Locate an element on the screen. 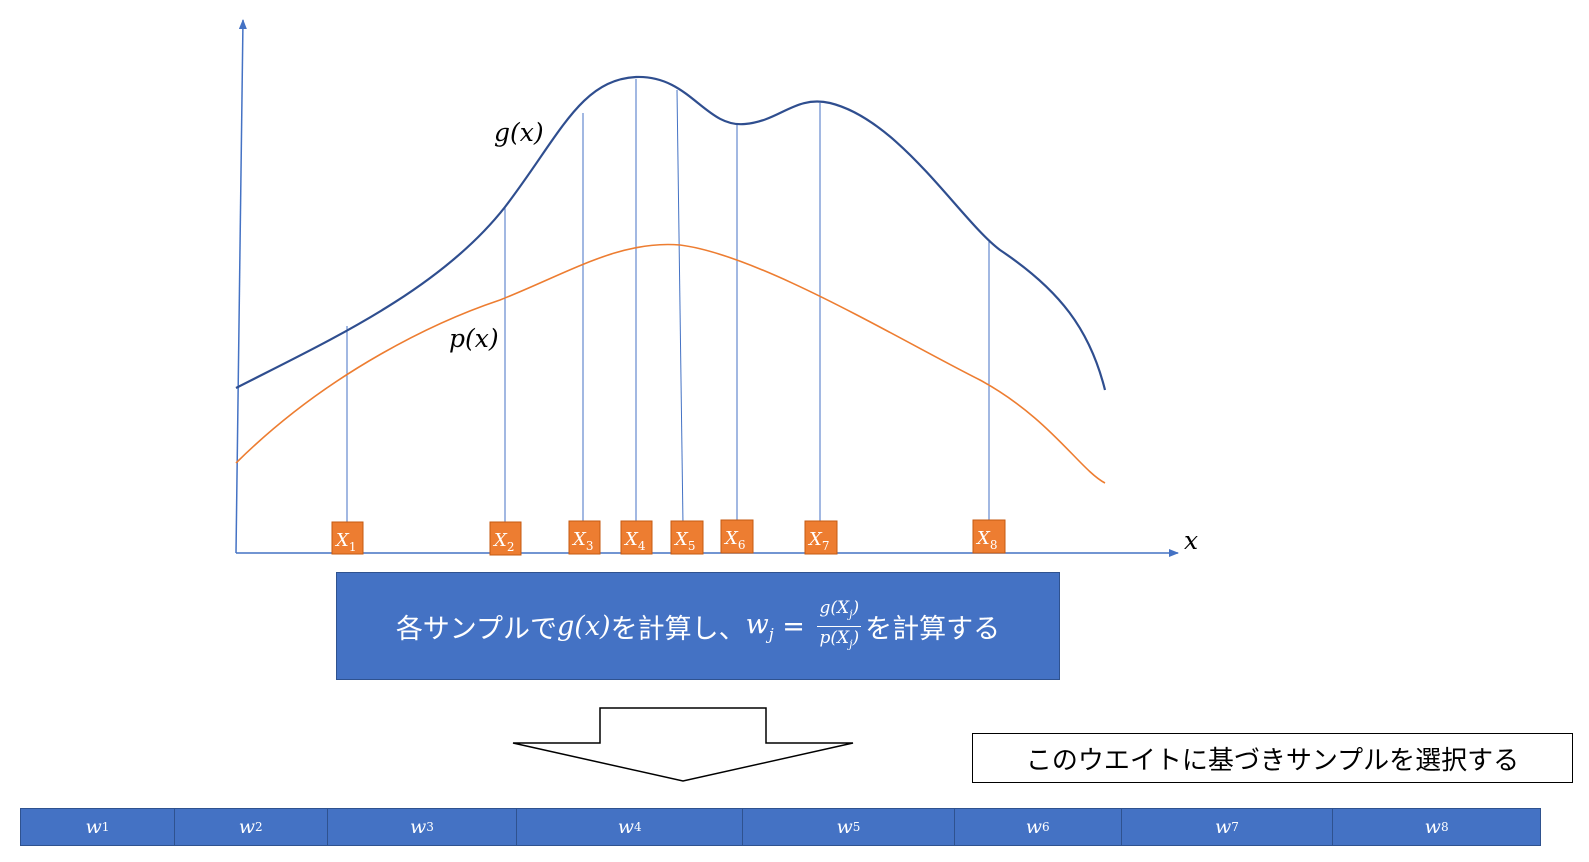 The height and width of the screenshot is (862, 1589). sample-subscript: 8 is located at coordinates (994, 545).